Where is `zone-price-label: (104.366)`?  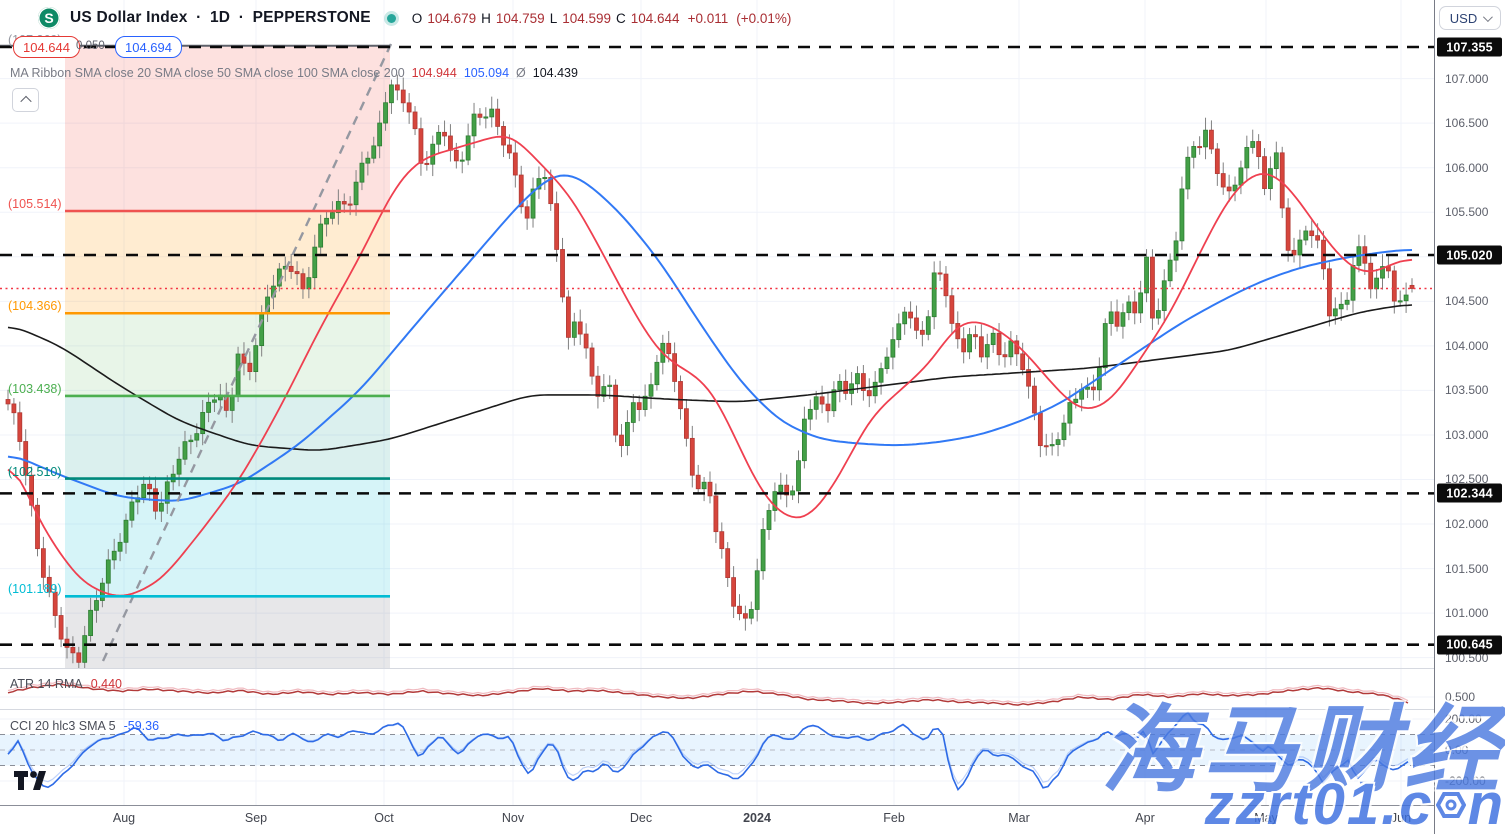
zone-price-label: (104.366) is located at coordinates (35, 306).